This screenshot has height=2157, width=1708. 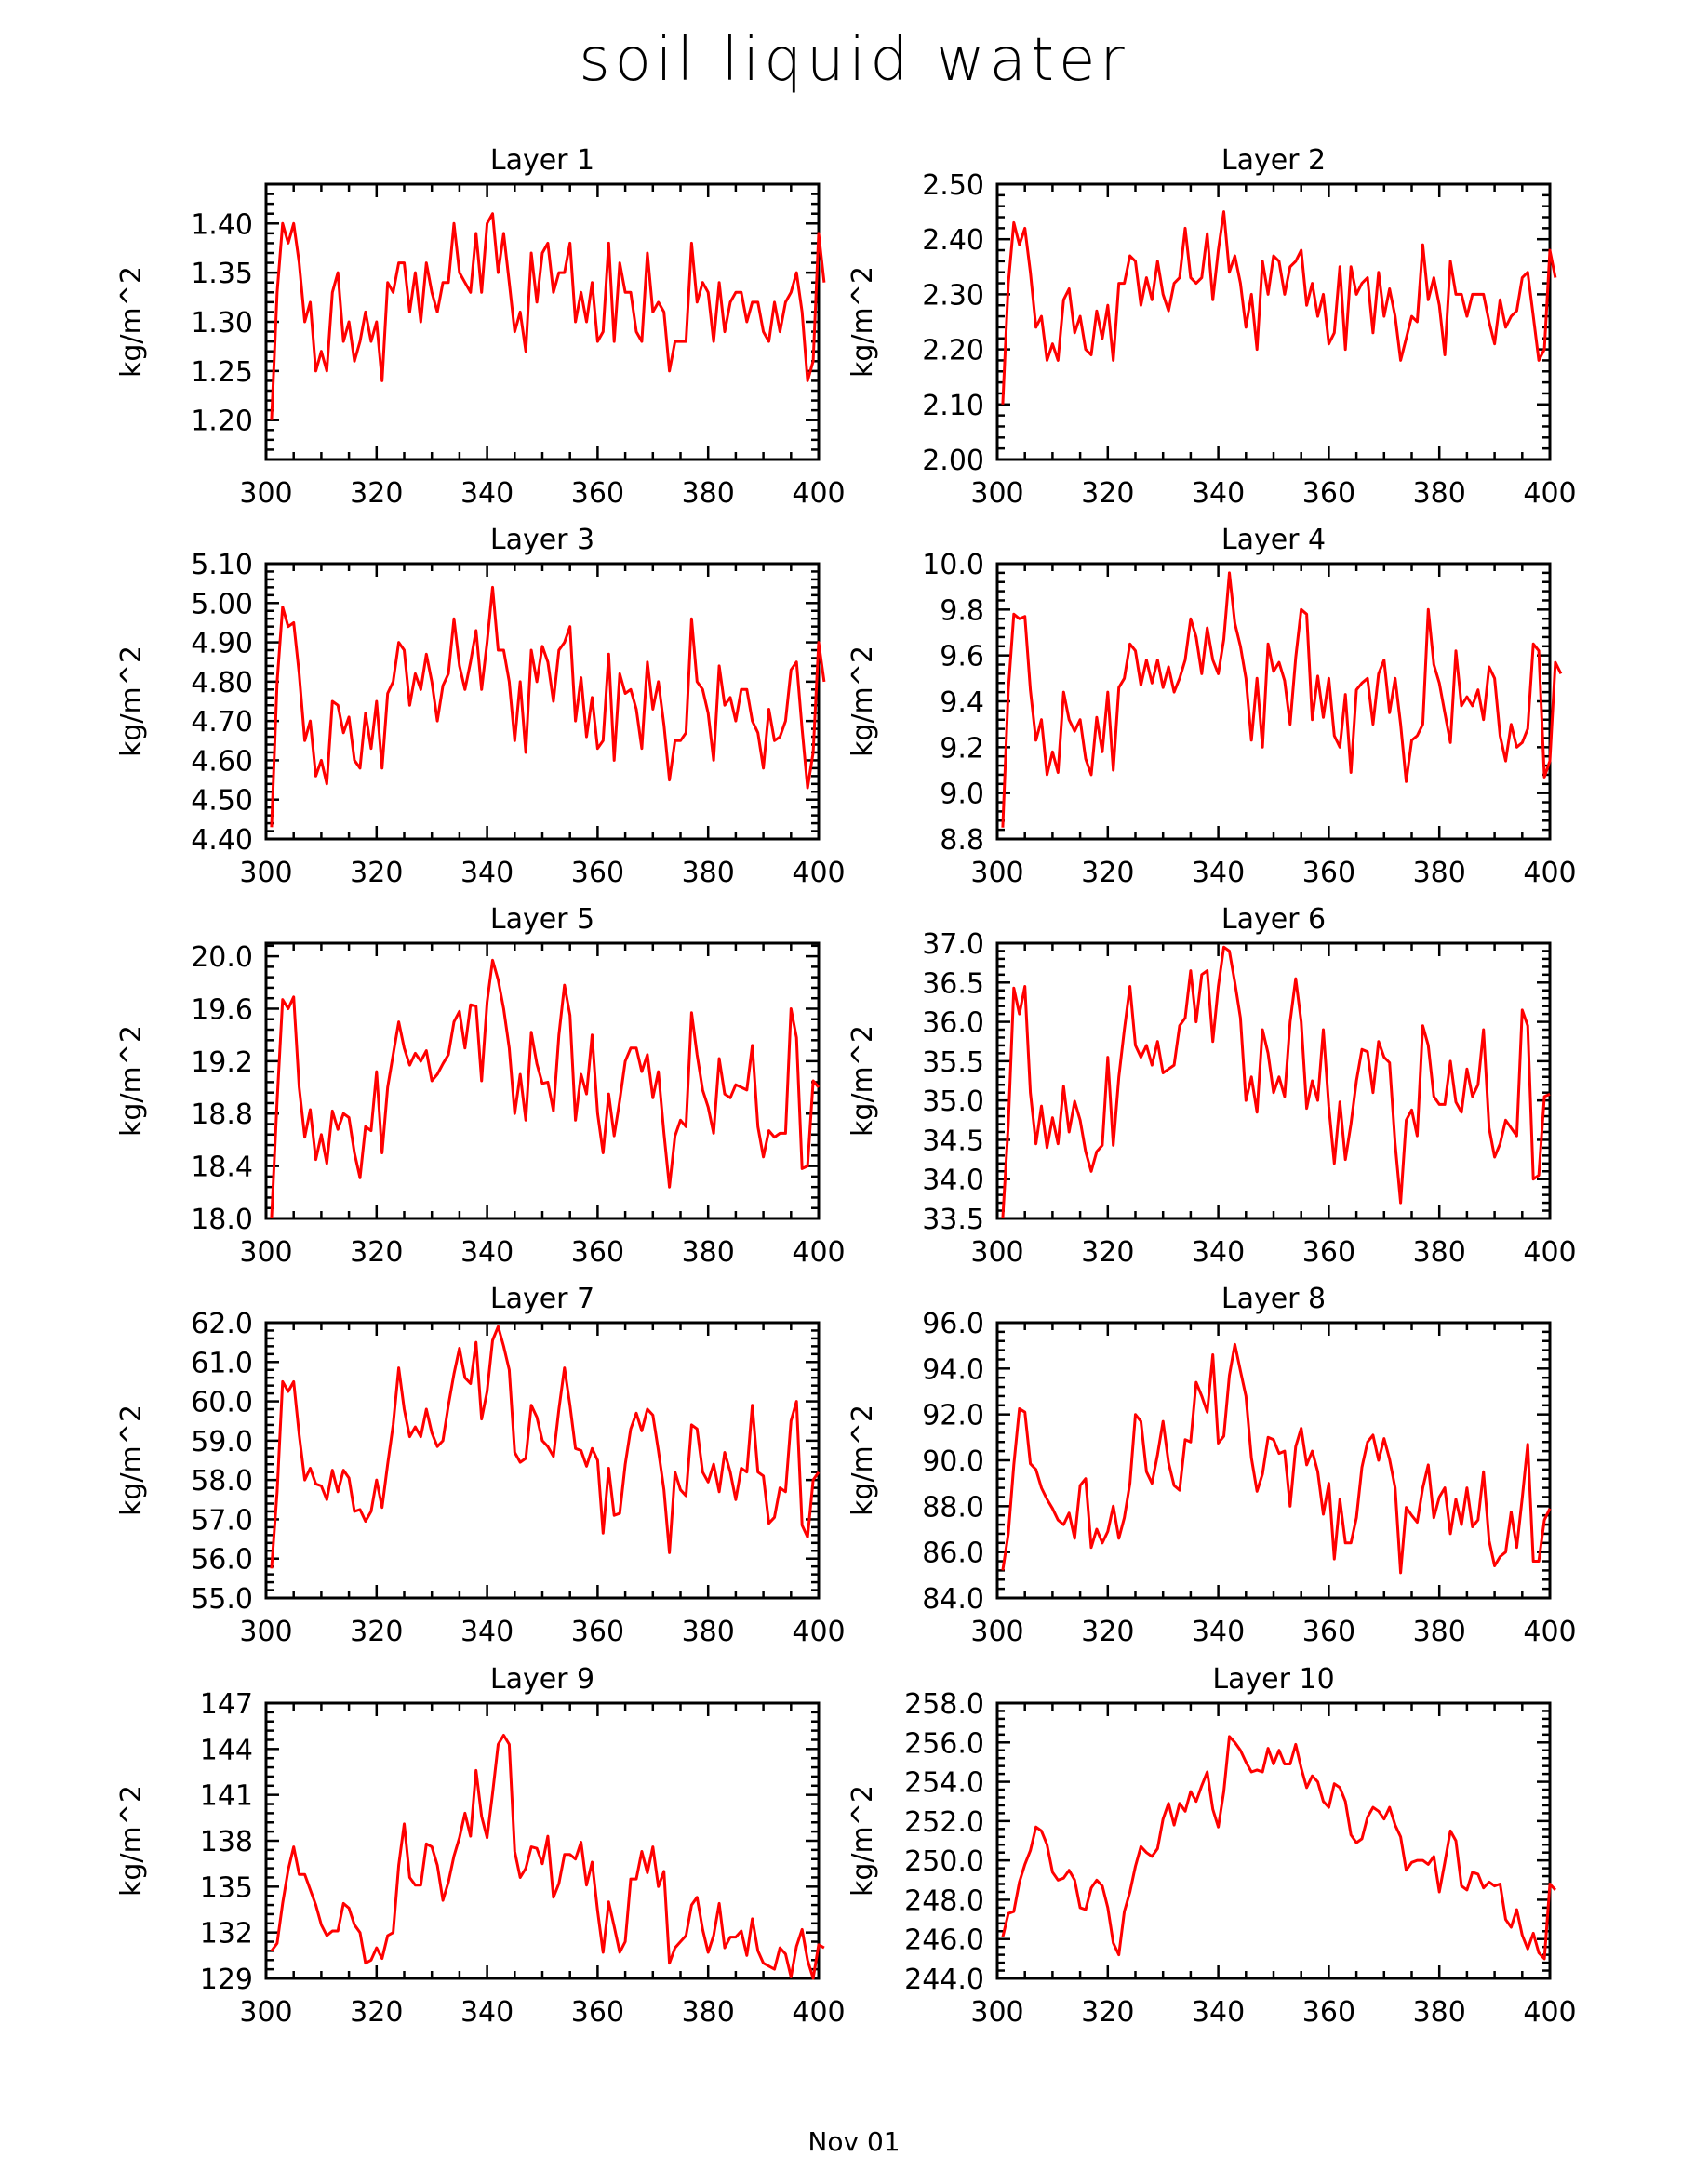 I want to click on y-tick-label: 129, so click(x=226, y=1980).